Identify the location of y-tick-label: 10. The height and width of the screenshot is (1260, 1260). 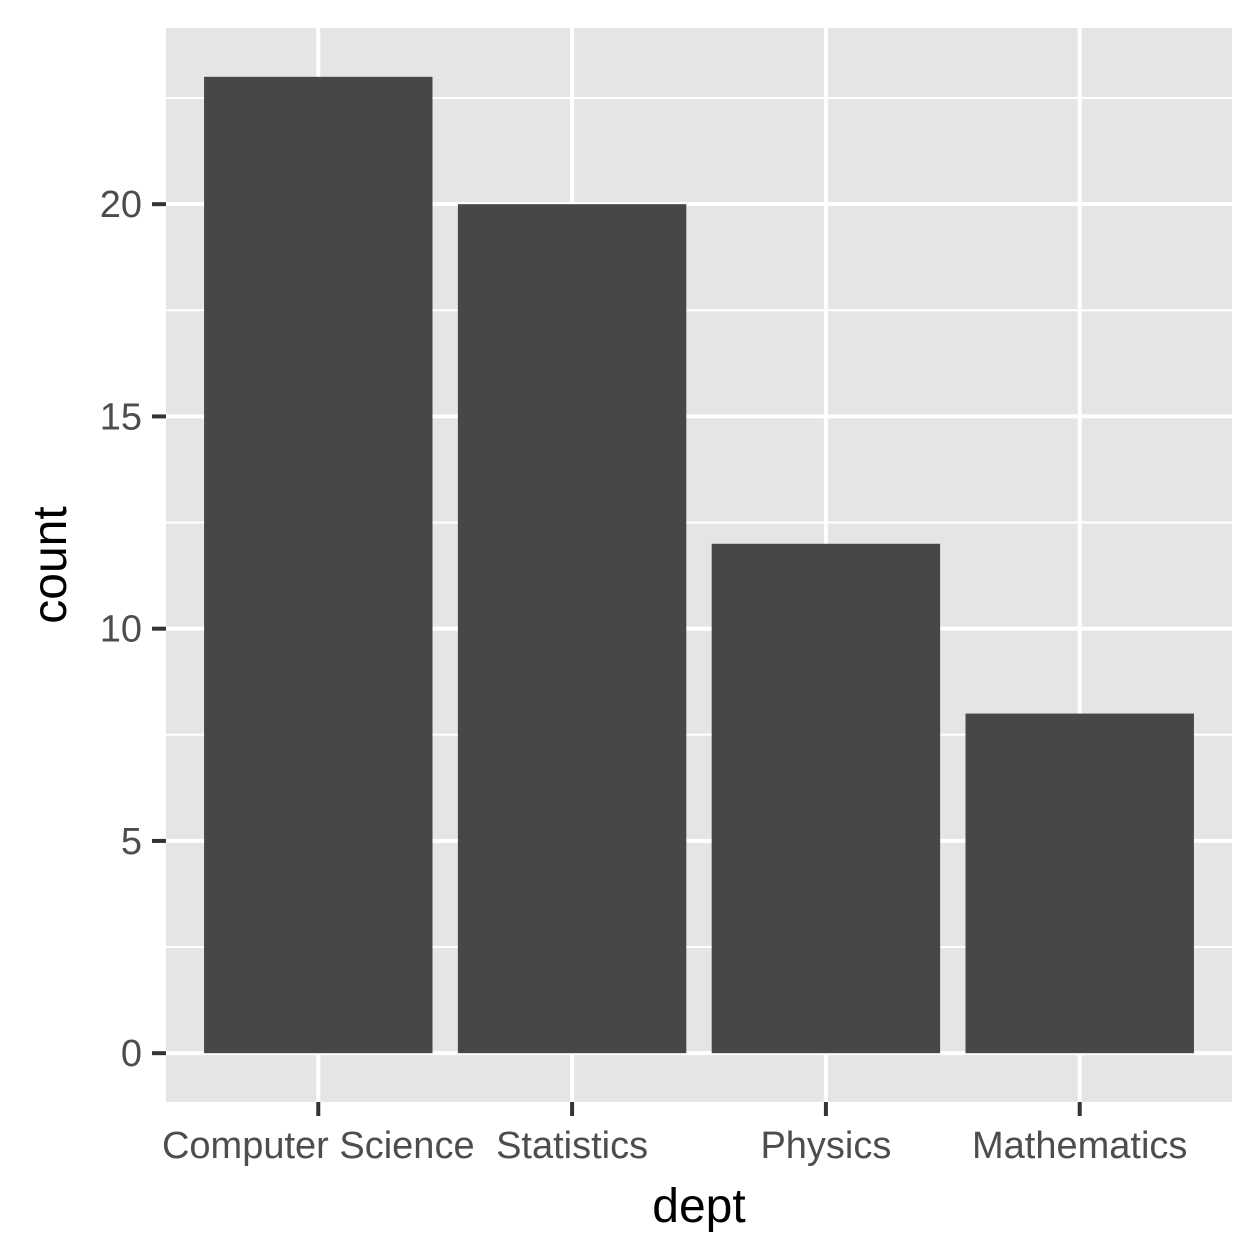
(121, 630).